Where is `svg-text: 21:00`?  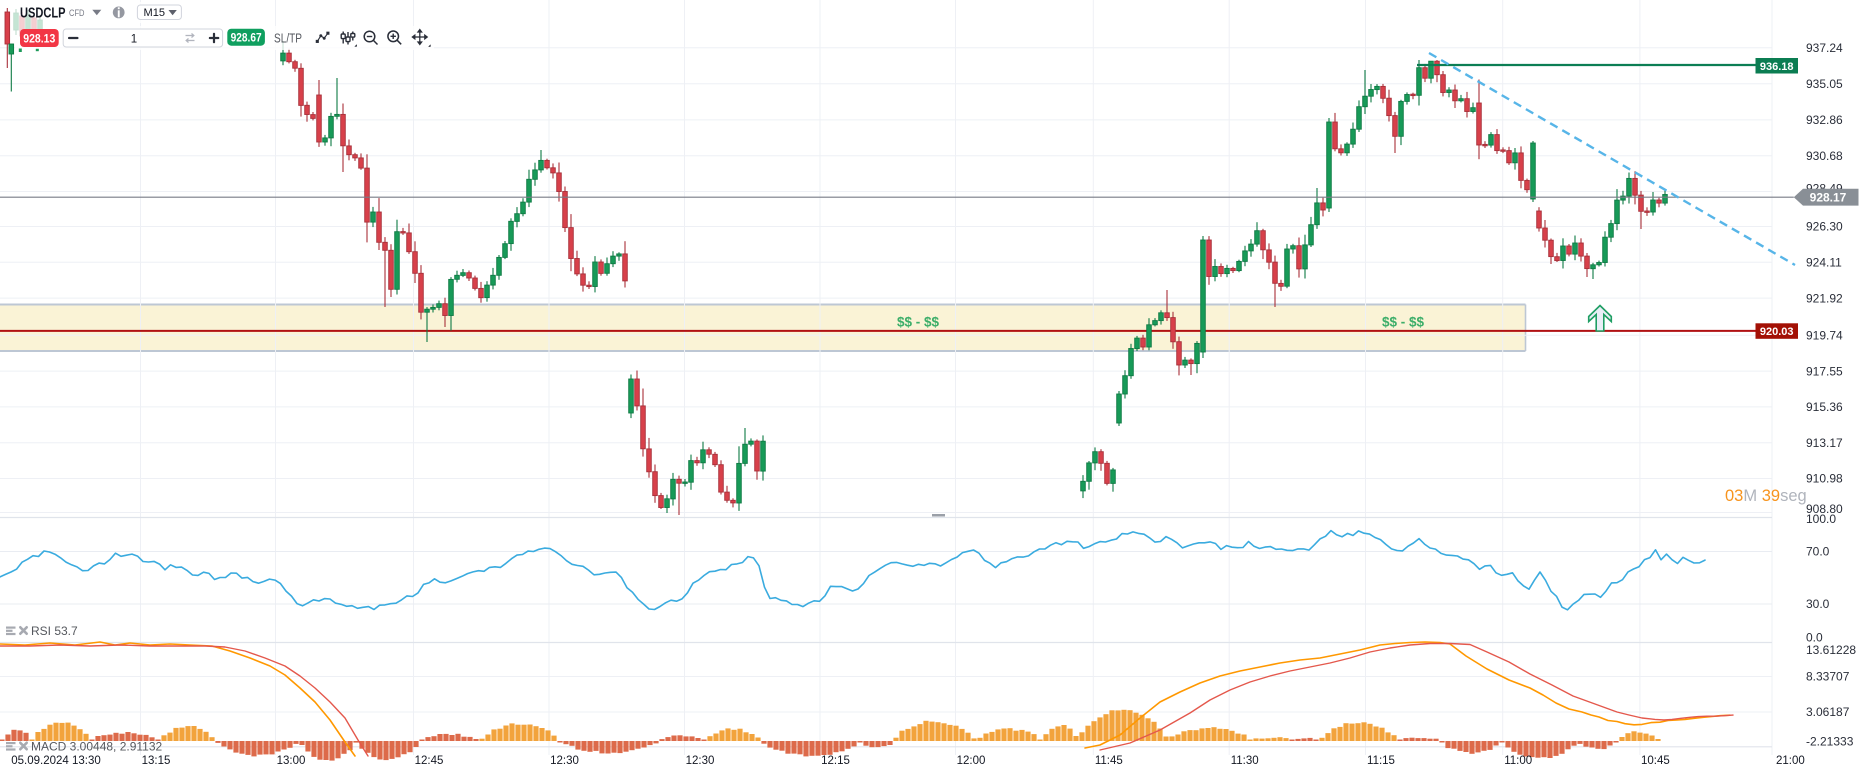
svg-text: 21:00 is located at coordinates (1790, 761).